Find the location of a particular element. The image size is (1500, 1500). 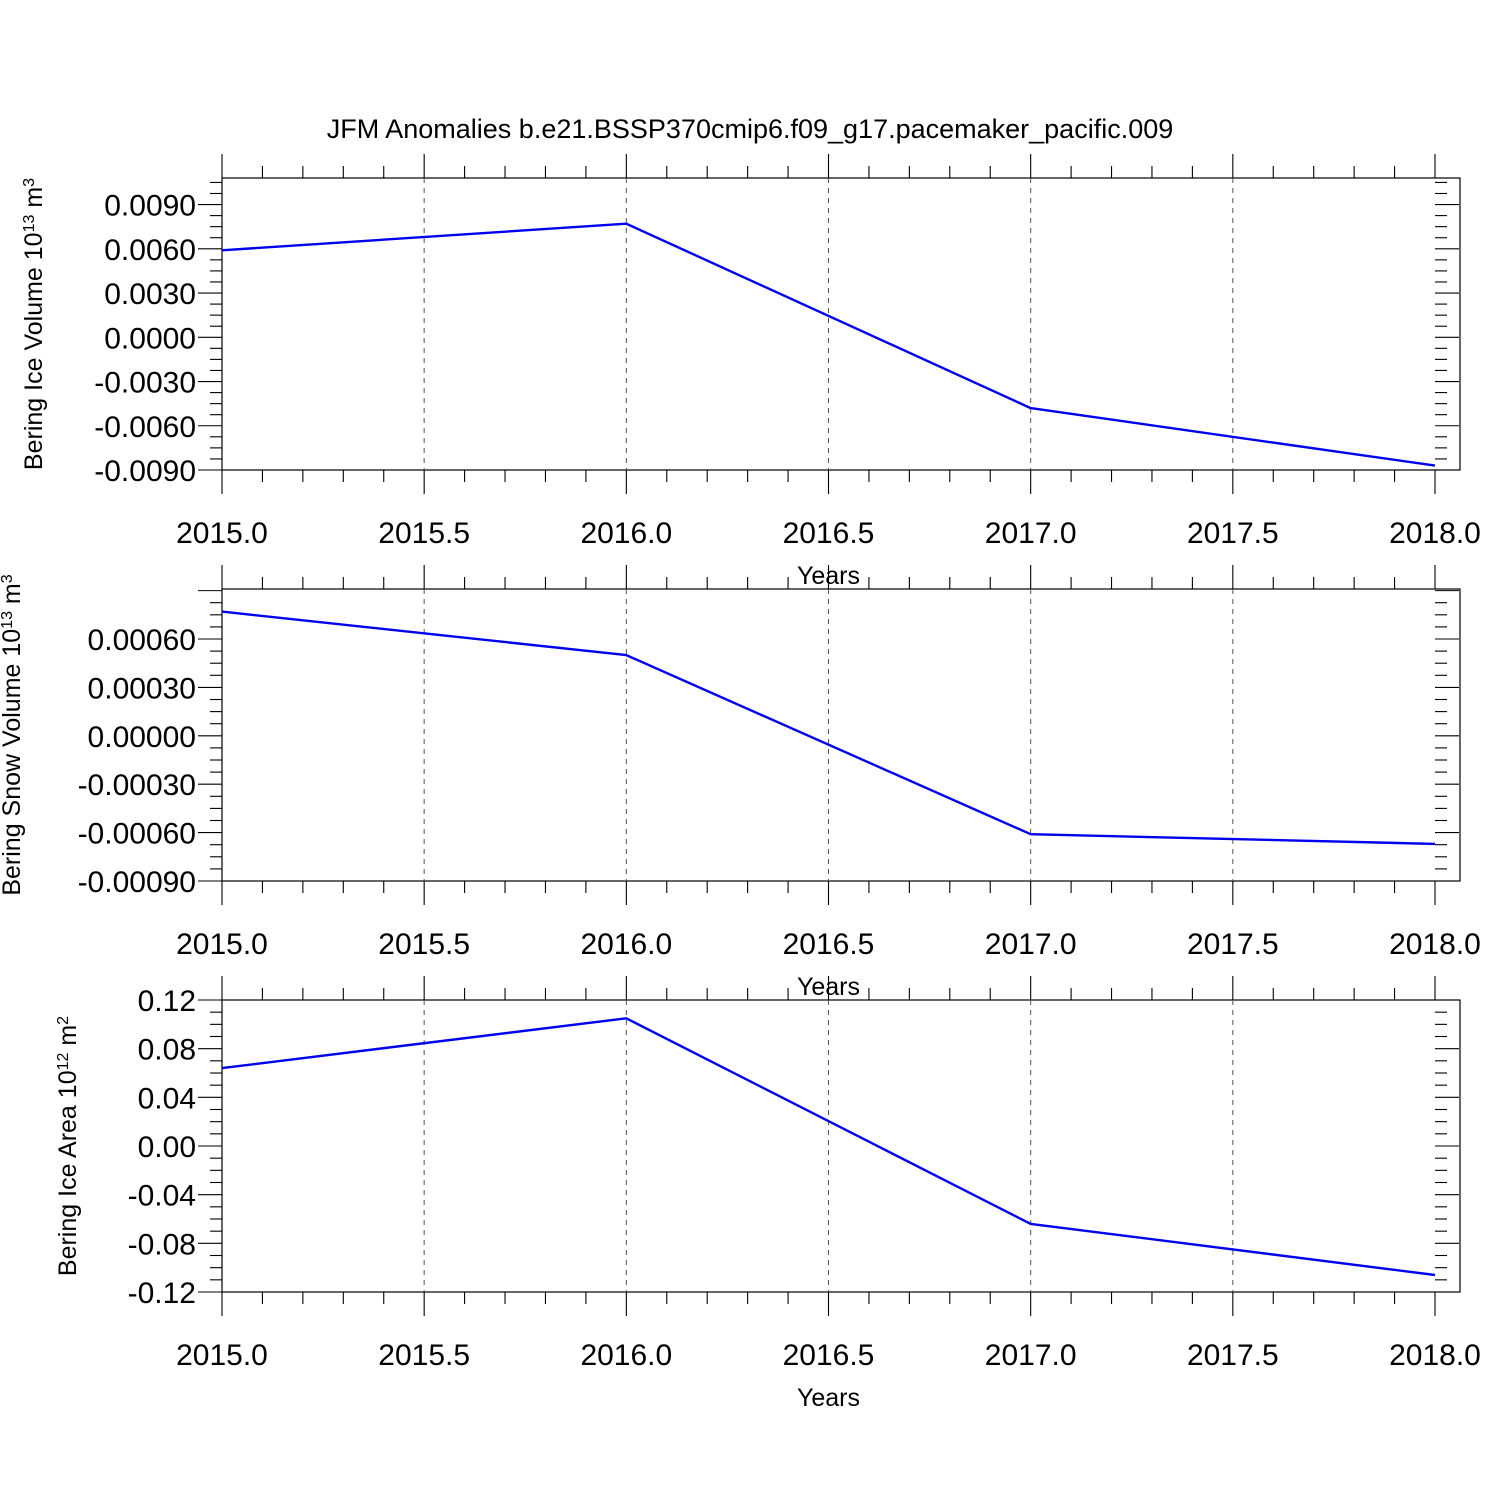

y-tick-label: 0.08 is located at coordinates (167, 1050).